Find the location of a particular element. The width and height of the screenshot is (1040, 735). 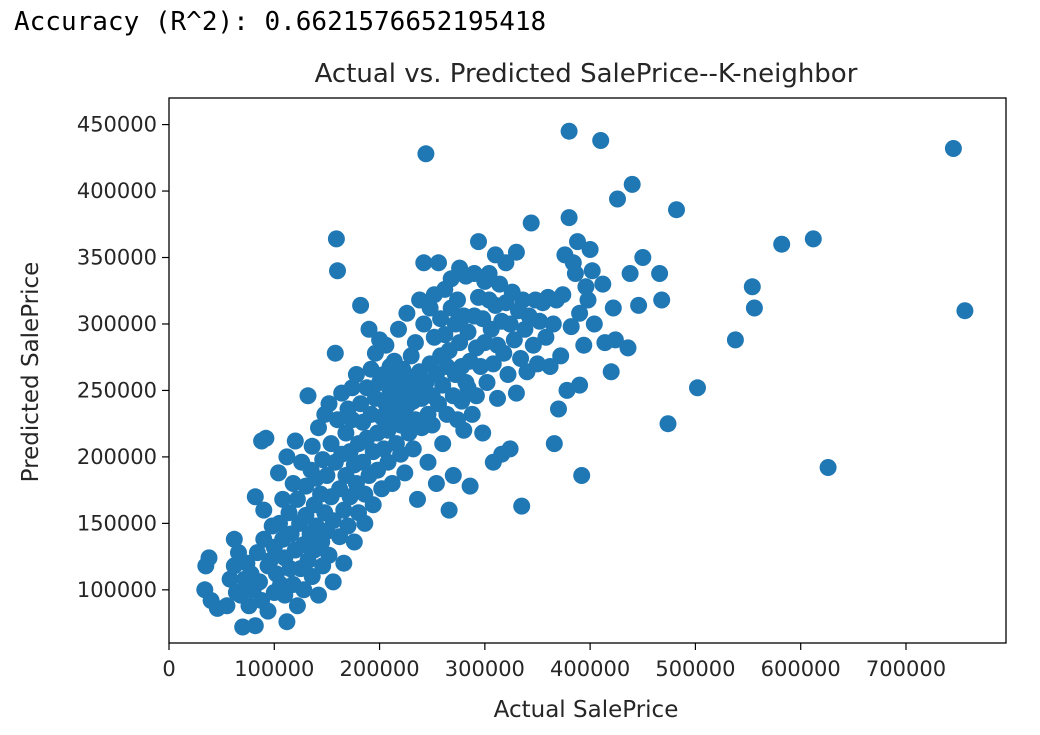

y-axis-label: Predicted SalePrice is located at coordinates (31, 372).